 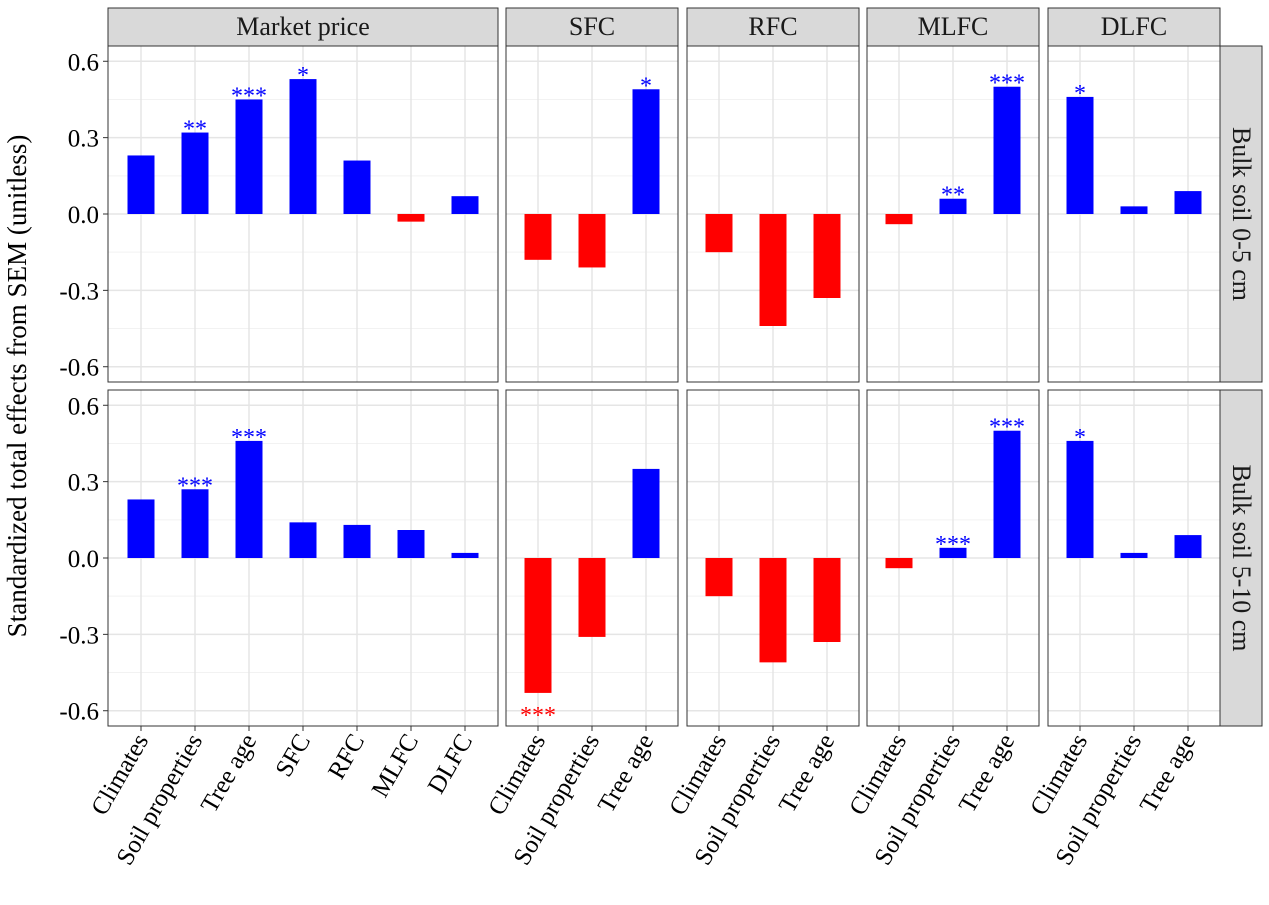 What do you see at coordinates (346, 757) in the screenshot?
I see `x-tick-label: RFC` at bounding box center [346, 757].